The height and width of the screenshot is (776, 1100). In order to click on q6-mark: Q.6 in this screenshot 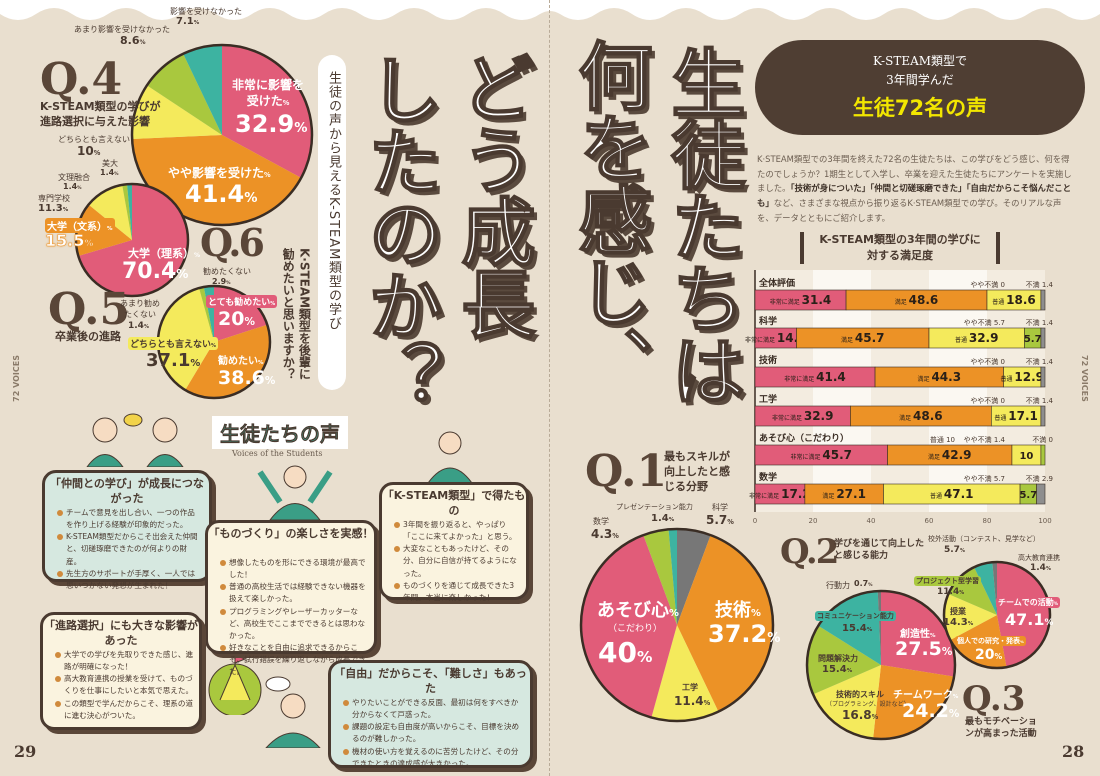, I will do `click(232, 242)`.